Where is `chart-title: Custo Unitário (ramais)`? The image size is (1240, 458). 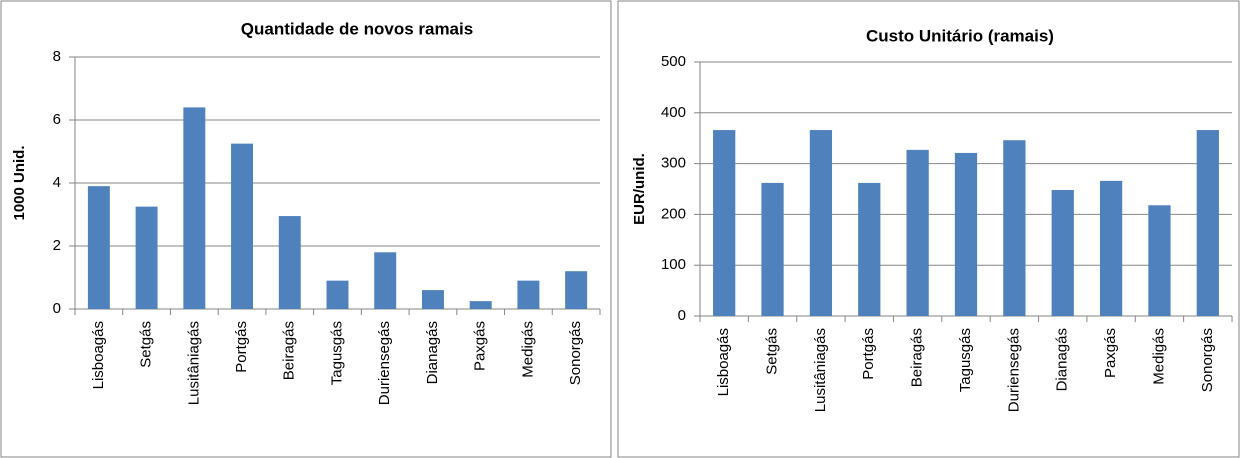 chart-title: Custo Unitário (ramais) is located at coordinates (960, 35).